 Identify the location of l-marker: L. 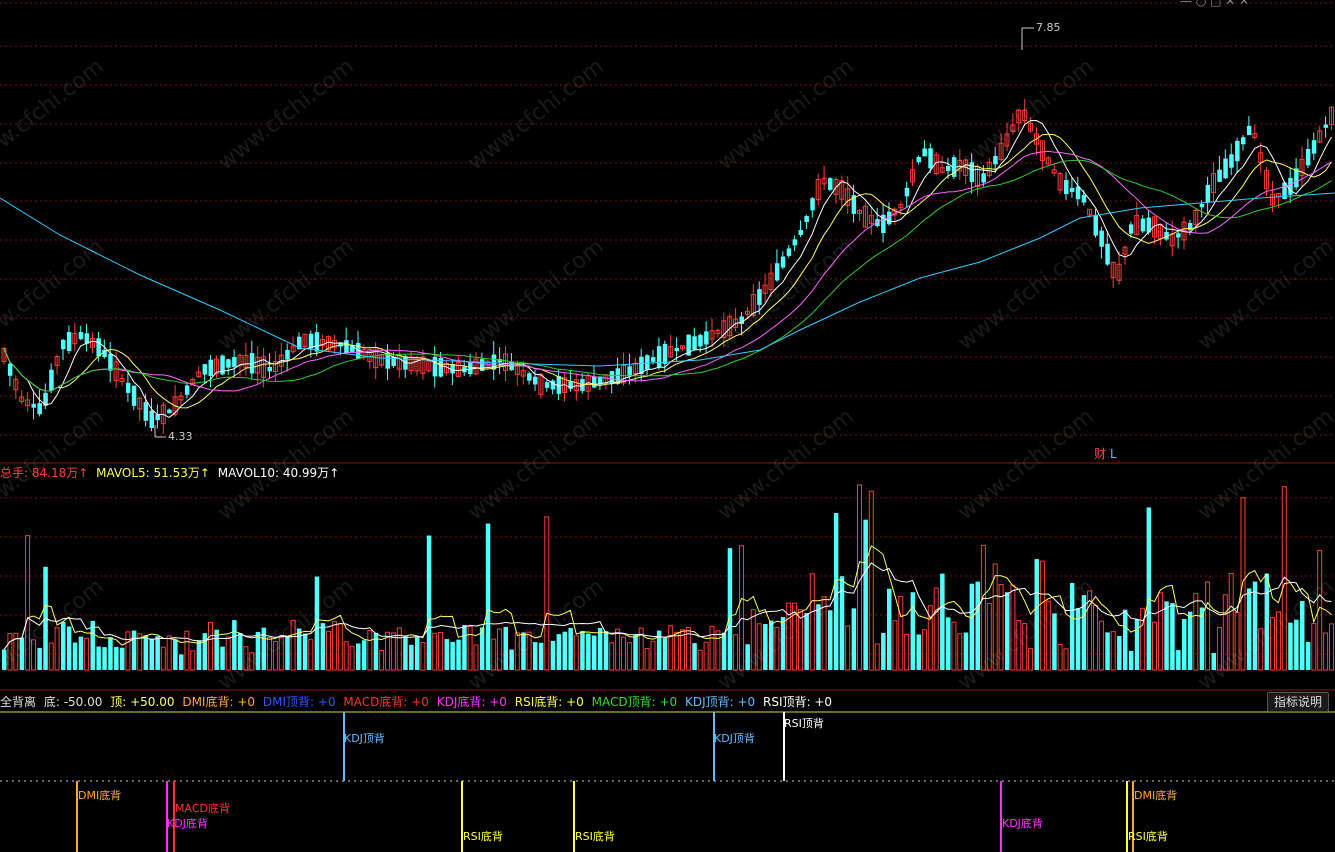
(1113, 454).